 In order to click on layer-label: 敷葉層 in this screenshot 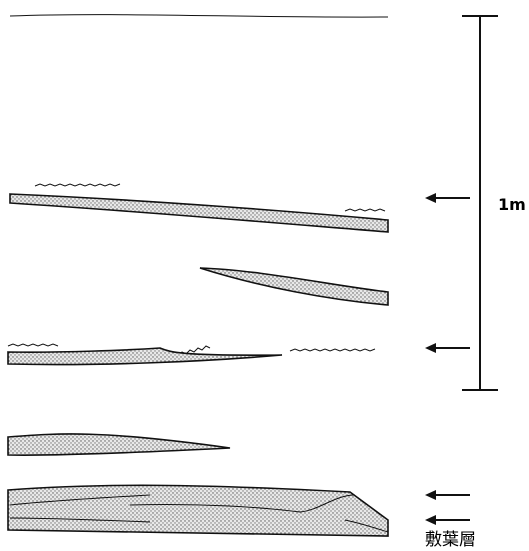, I will do `click(450, 540)`.